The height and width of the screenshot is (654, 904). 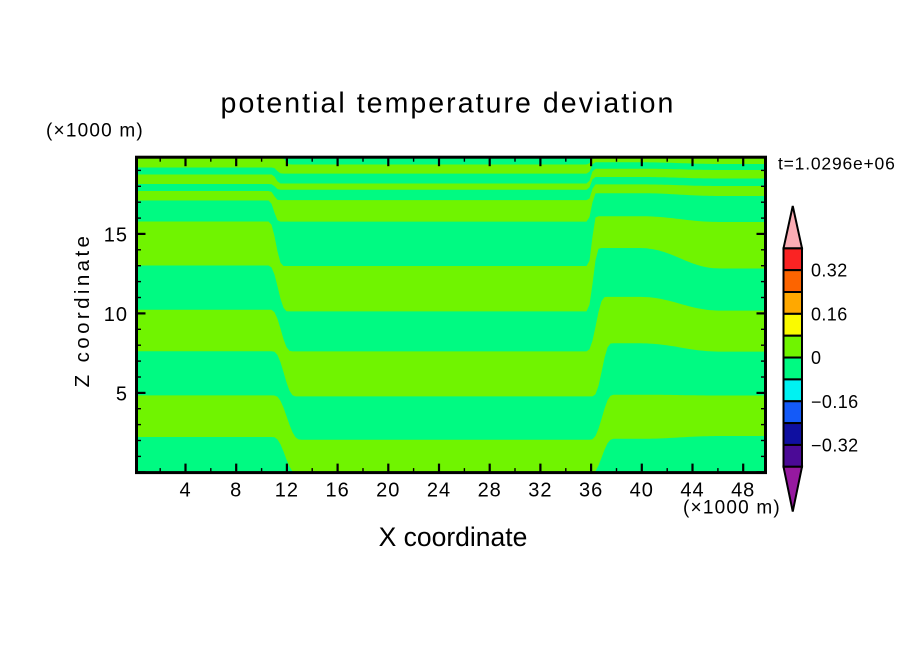 What do you see at coordinates (287, 491) in the screenshot?
I see `svg-text: 12` at bounding box center [287, 491].